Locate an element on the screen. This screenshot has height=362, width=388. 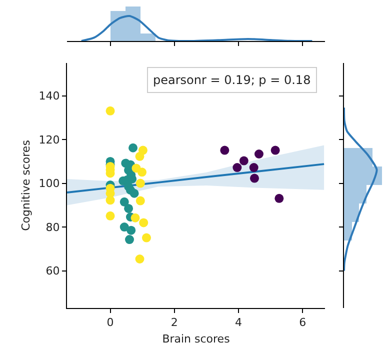
x-tick-label: 6 is located at coordinates (302, 323).